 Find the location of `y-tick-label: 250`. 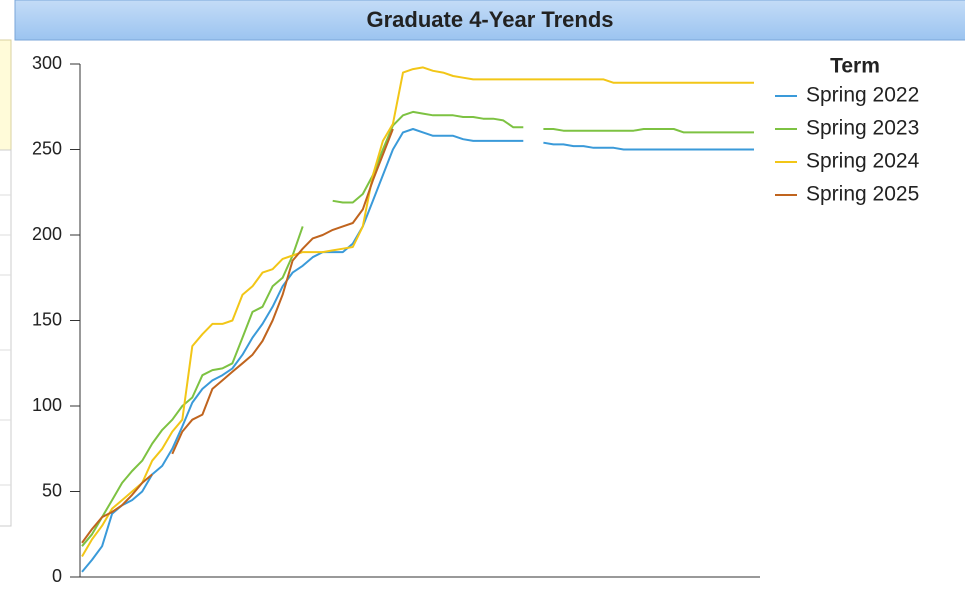

y-tick-label: 250 is located at coordinates (47, 148).